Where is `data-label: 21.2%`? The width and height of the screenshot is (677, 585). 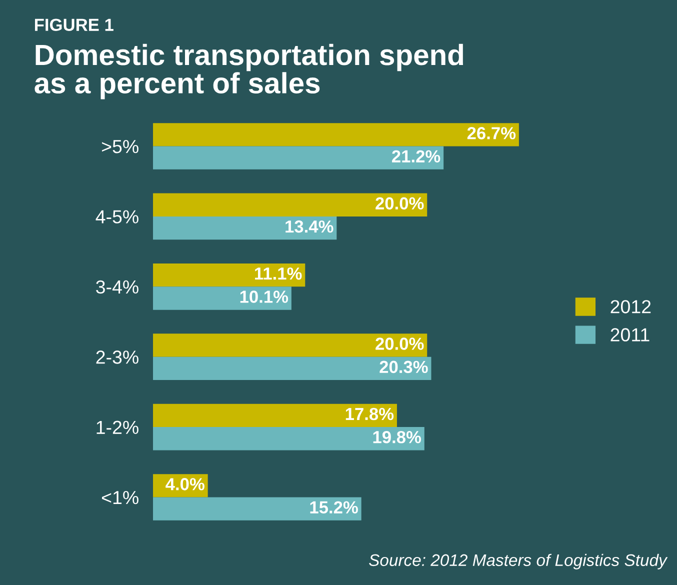
data-label: 21.2% is located at coordinates (416, 156).